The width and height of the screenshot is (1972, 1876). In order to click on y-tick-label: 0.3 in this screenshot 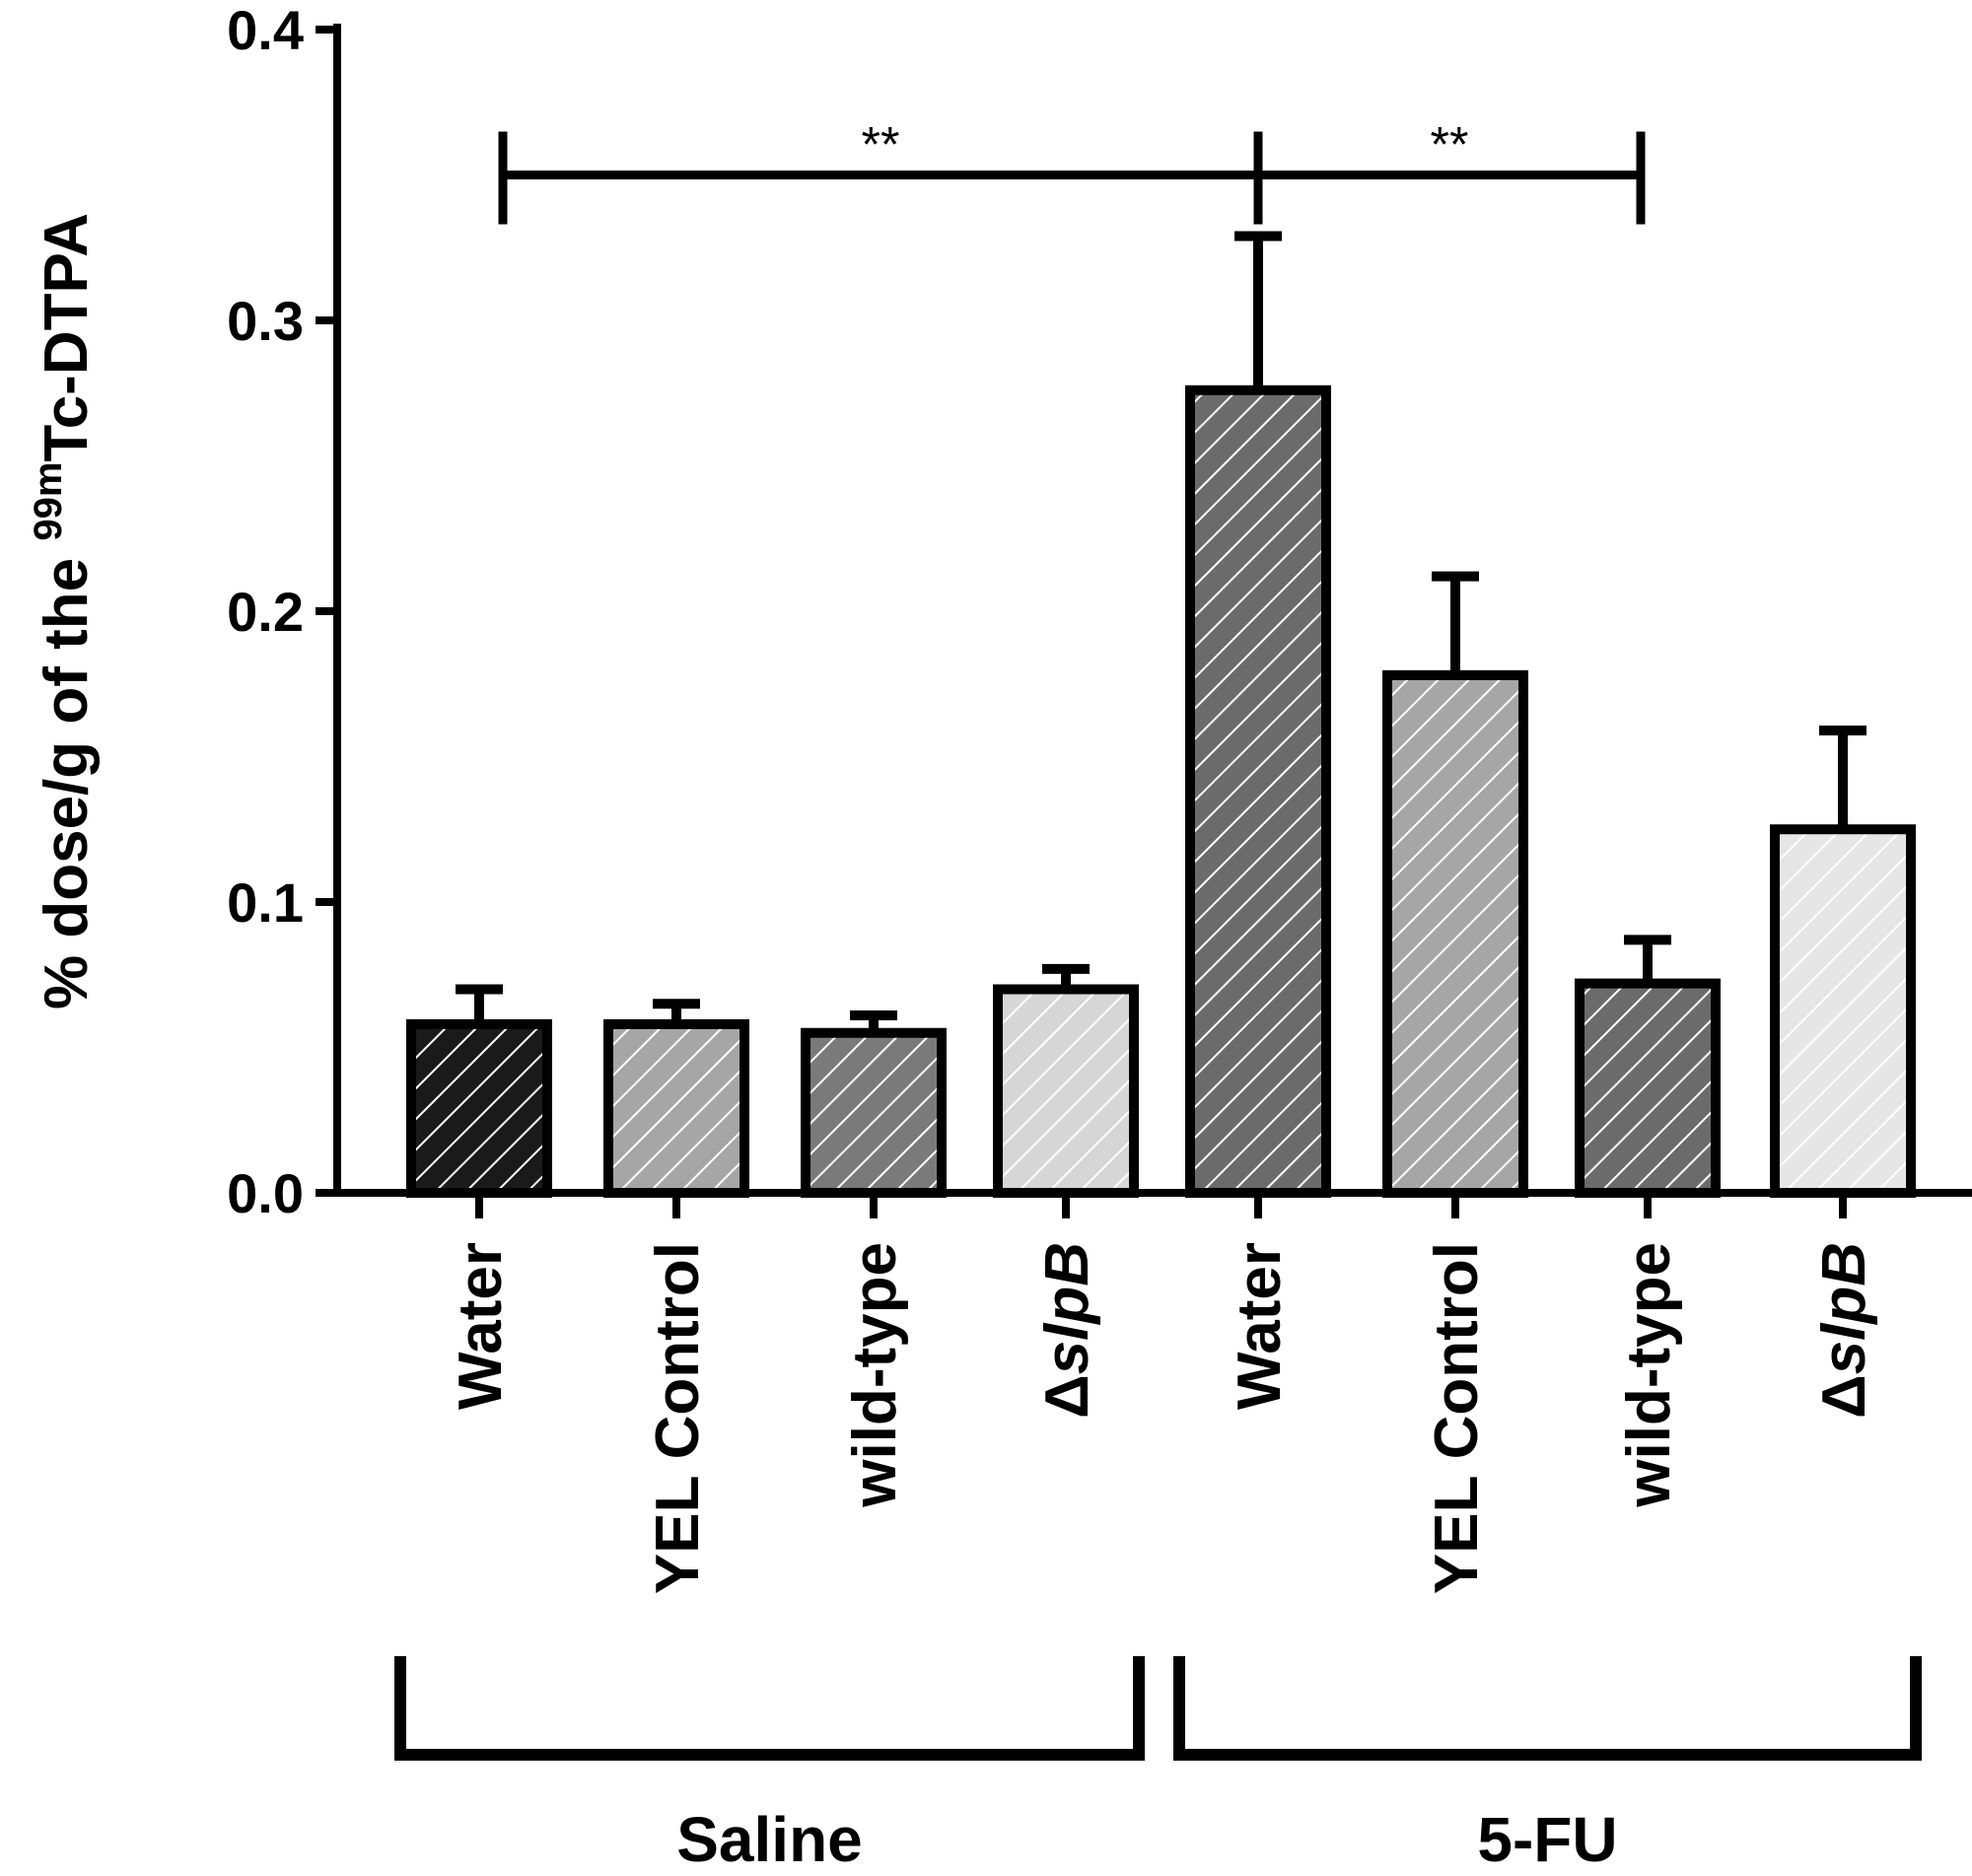, I will do `click(265, 321)`.